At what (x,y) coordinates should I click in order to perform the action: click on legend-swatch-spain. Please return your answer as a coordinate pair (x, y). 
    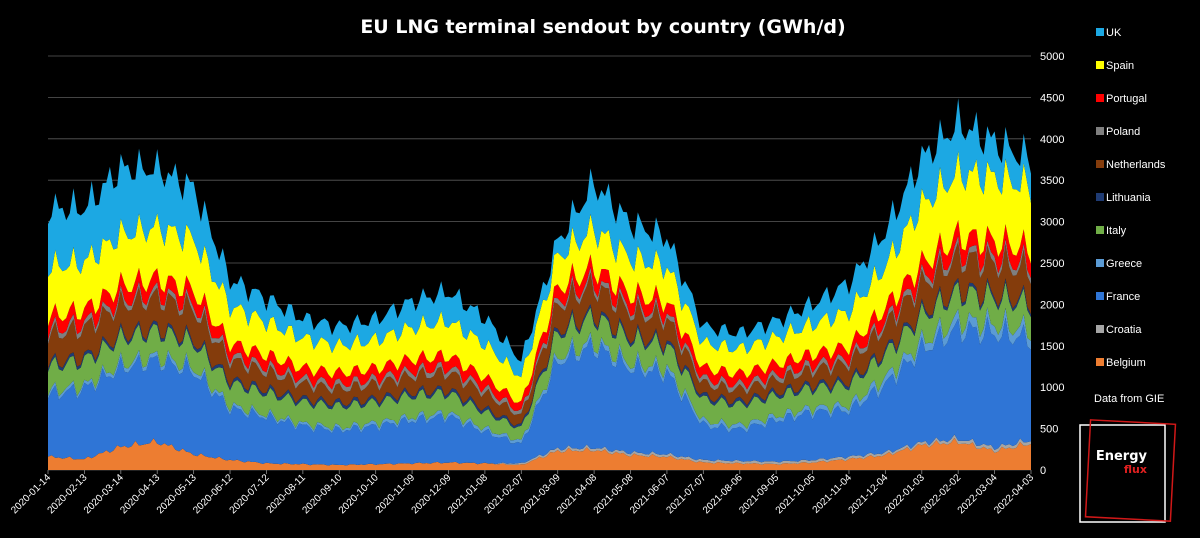
    Looking at the image, I should click on (1100, 65).